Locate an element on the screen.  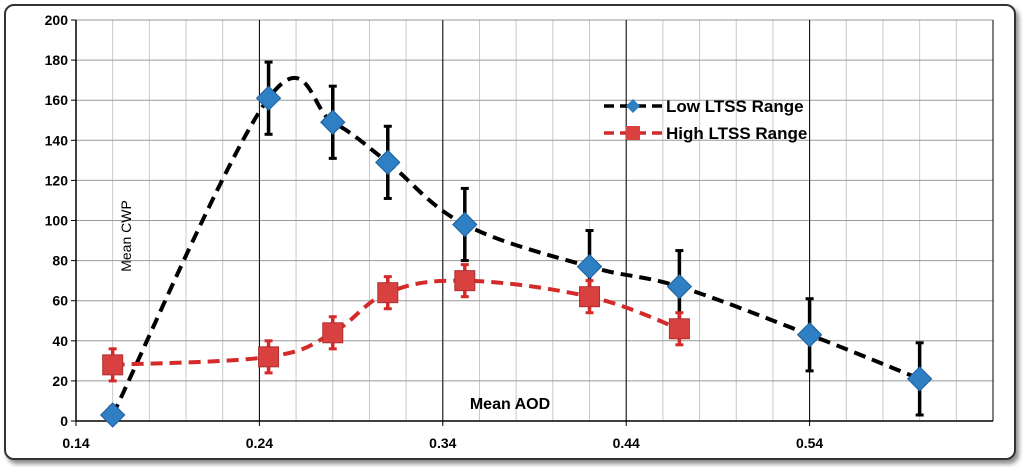
y-axis-label: Mean CWP is located at coordinates (126, 236).